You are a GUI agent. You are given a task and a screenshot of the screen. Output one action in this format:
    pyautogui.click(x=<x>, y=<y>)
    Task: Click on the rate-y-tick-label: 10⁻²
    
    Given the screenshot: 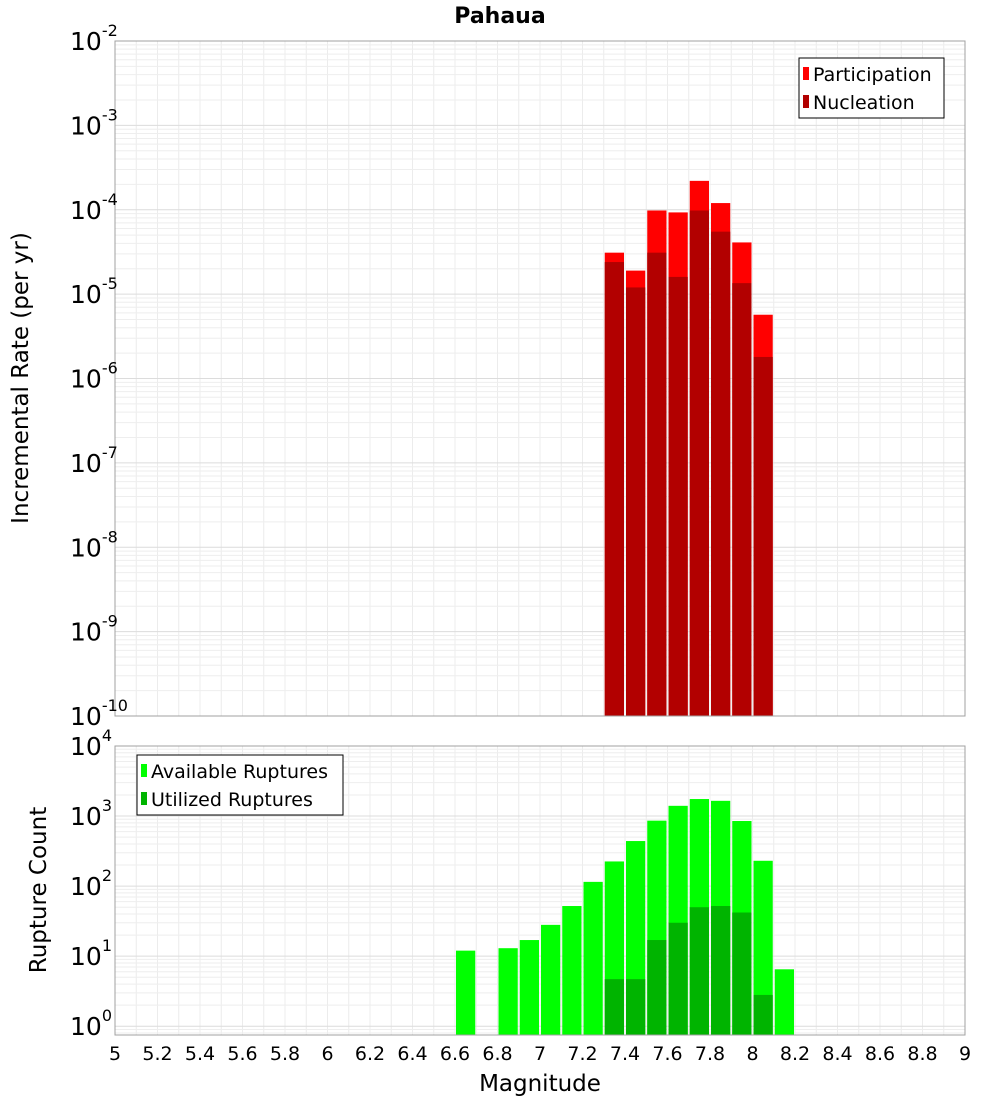 What is the action you would take?
    pyautogui.click(x=94, y=38)
    